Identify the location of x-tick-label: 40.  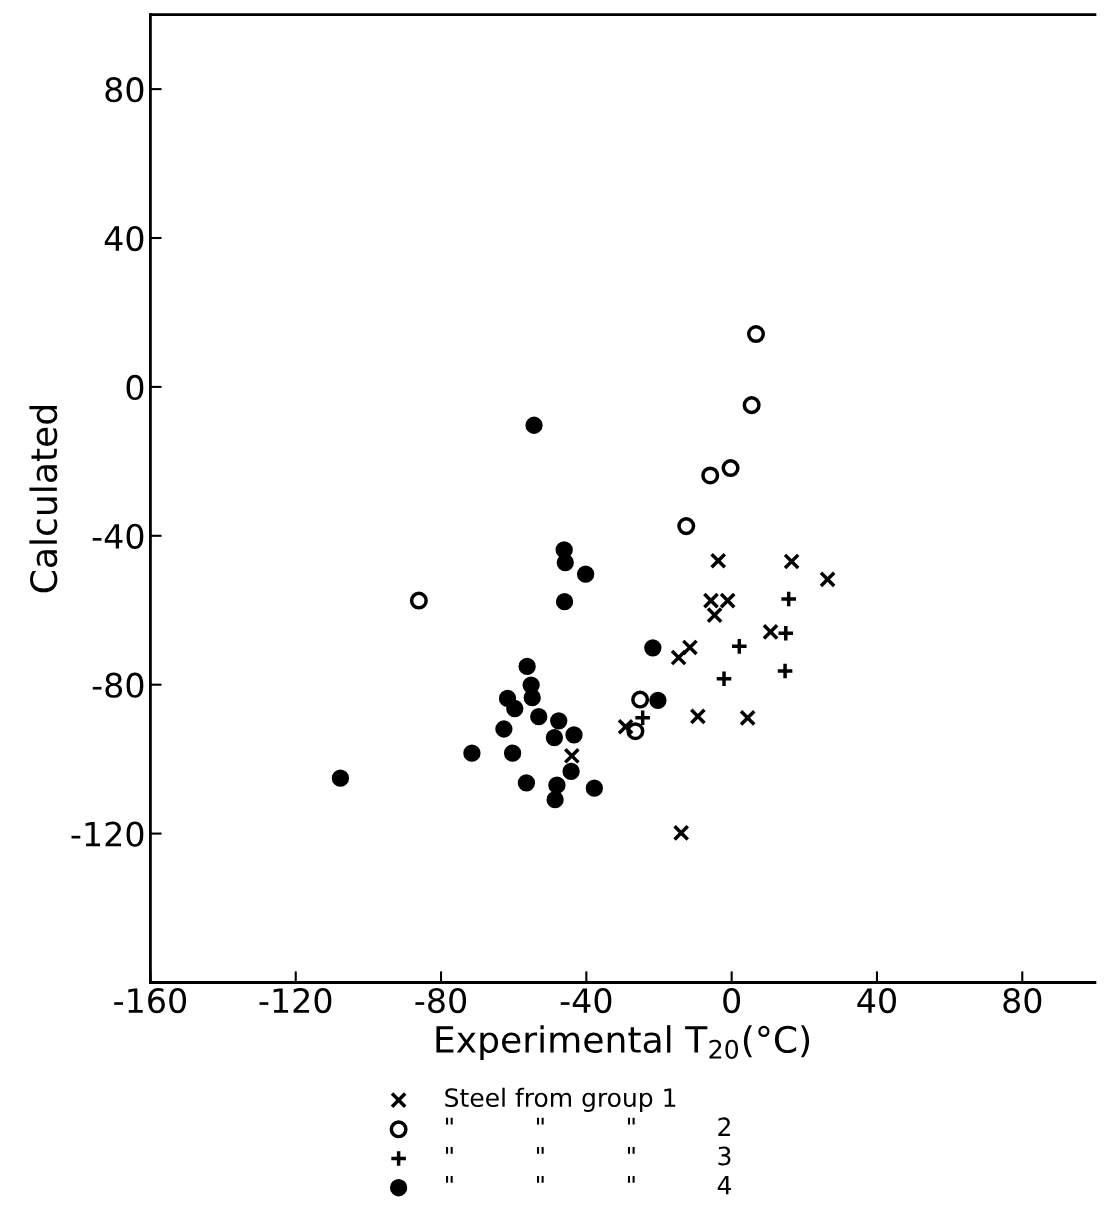
(876, 1000).